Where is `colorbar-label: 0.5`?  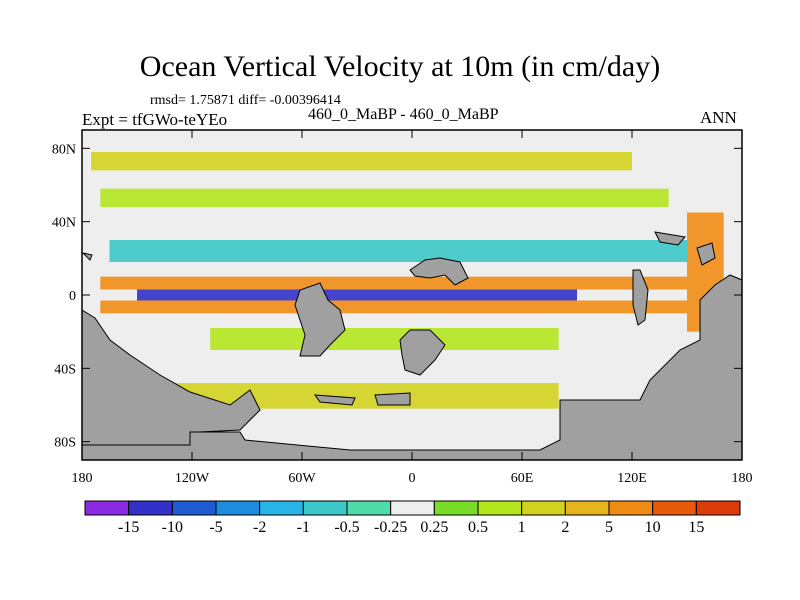 colorbar-label: 0.5 is located at coordinates (478, 527).